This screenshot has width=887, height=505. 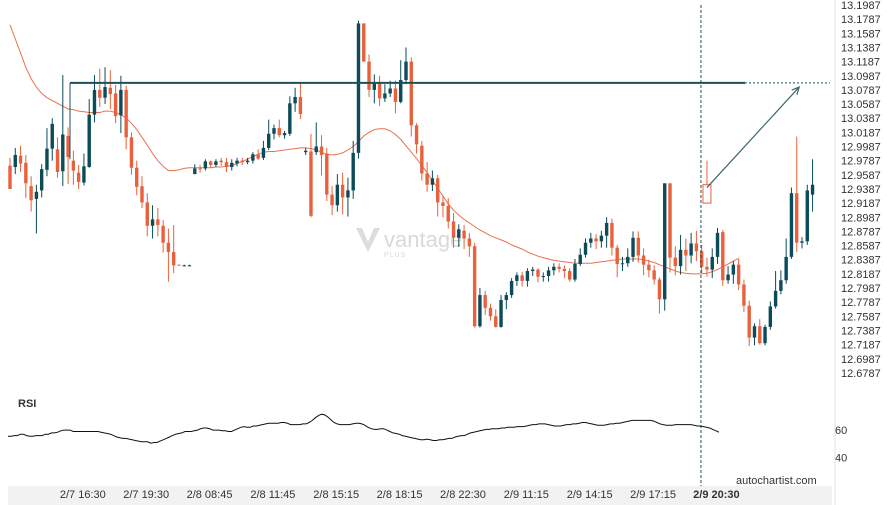 What do you see at coordinates (653, 495) in the screenshot?
I see `x-tick-label: 2/9 17:15` at bounding box center [653, 495].